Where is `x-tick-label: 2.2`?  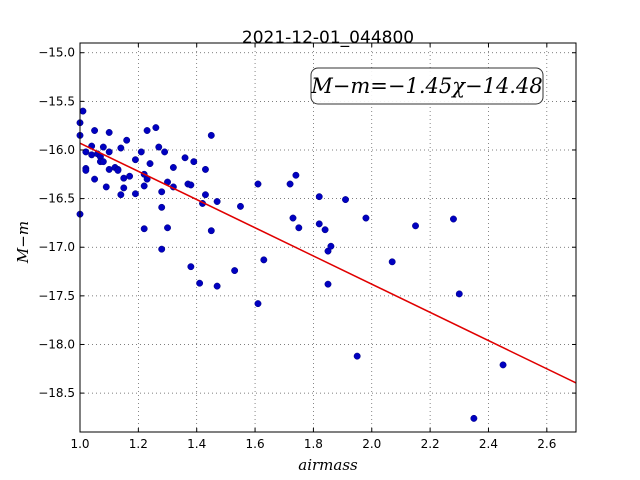 x-tick-label: 2.2 is located at coordinates (430, 444).